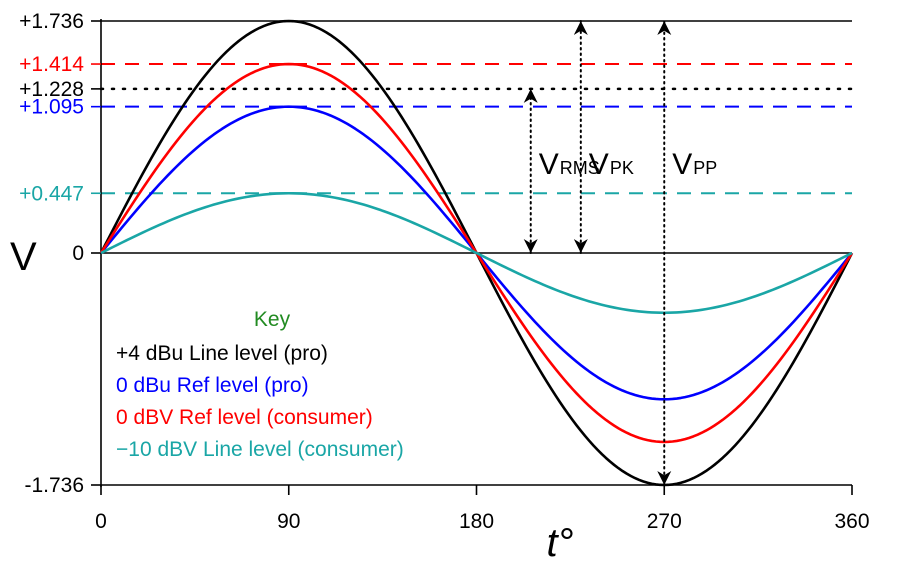 Image resolution: width=900 pixels, height=564 pixels. I want to click on y-tick-labels: +1.736 +1.414+1.228+1.095 +0.447 0 -1.736, so click(51, 253).